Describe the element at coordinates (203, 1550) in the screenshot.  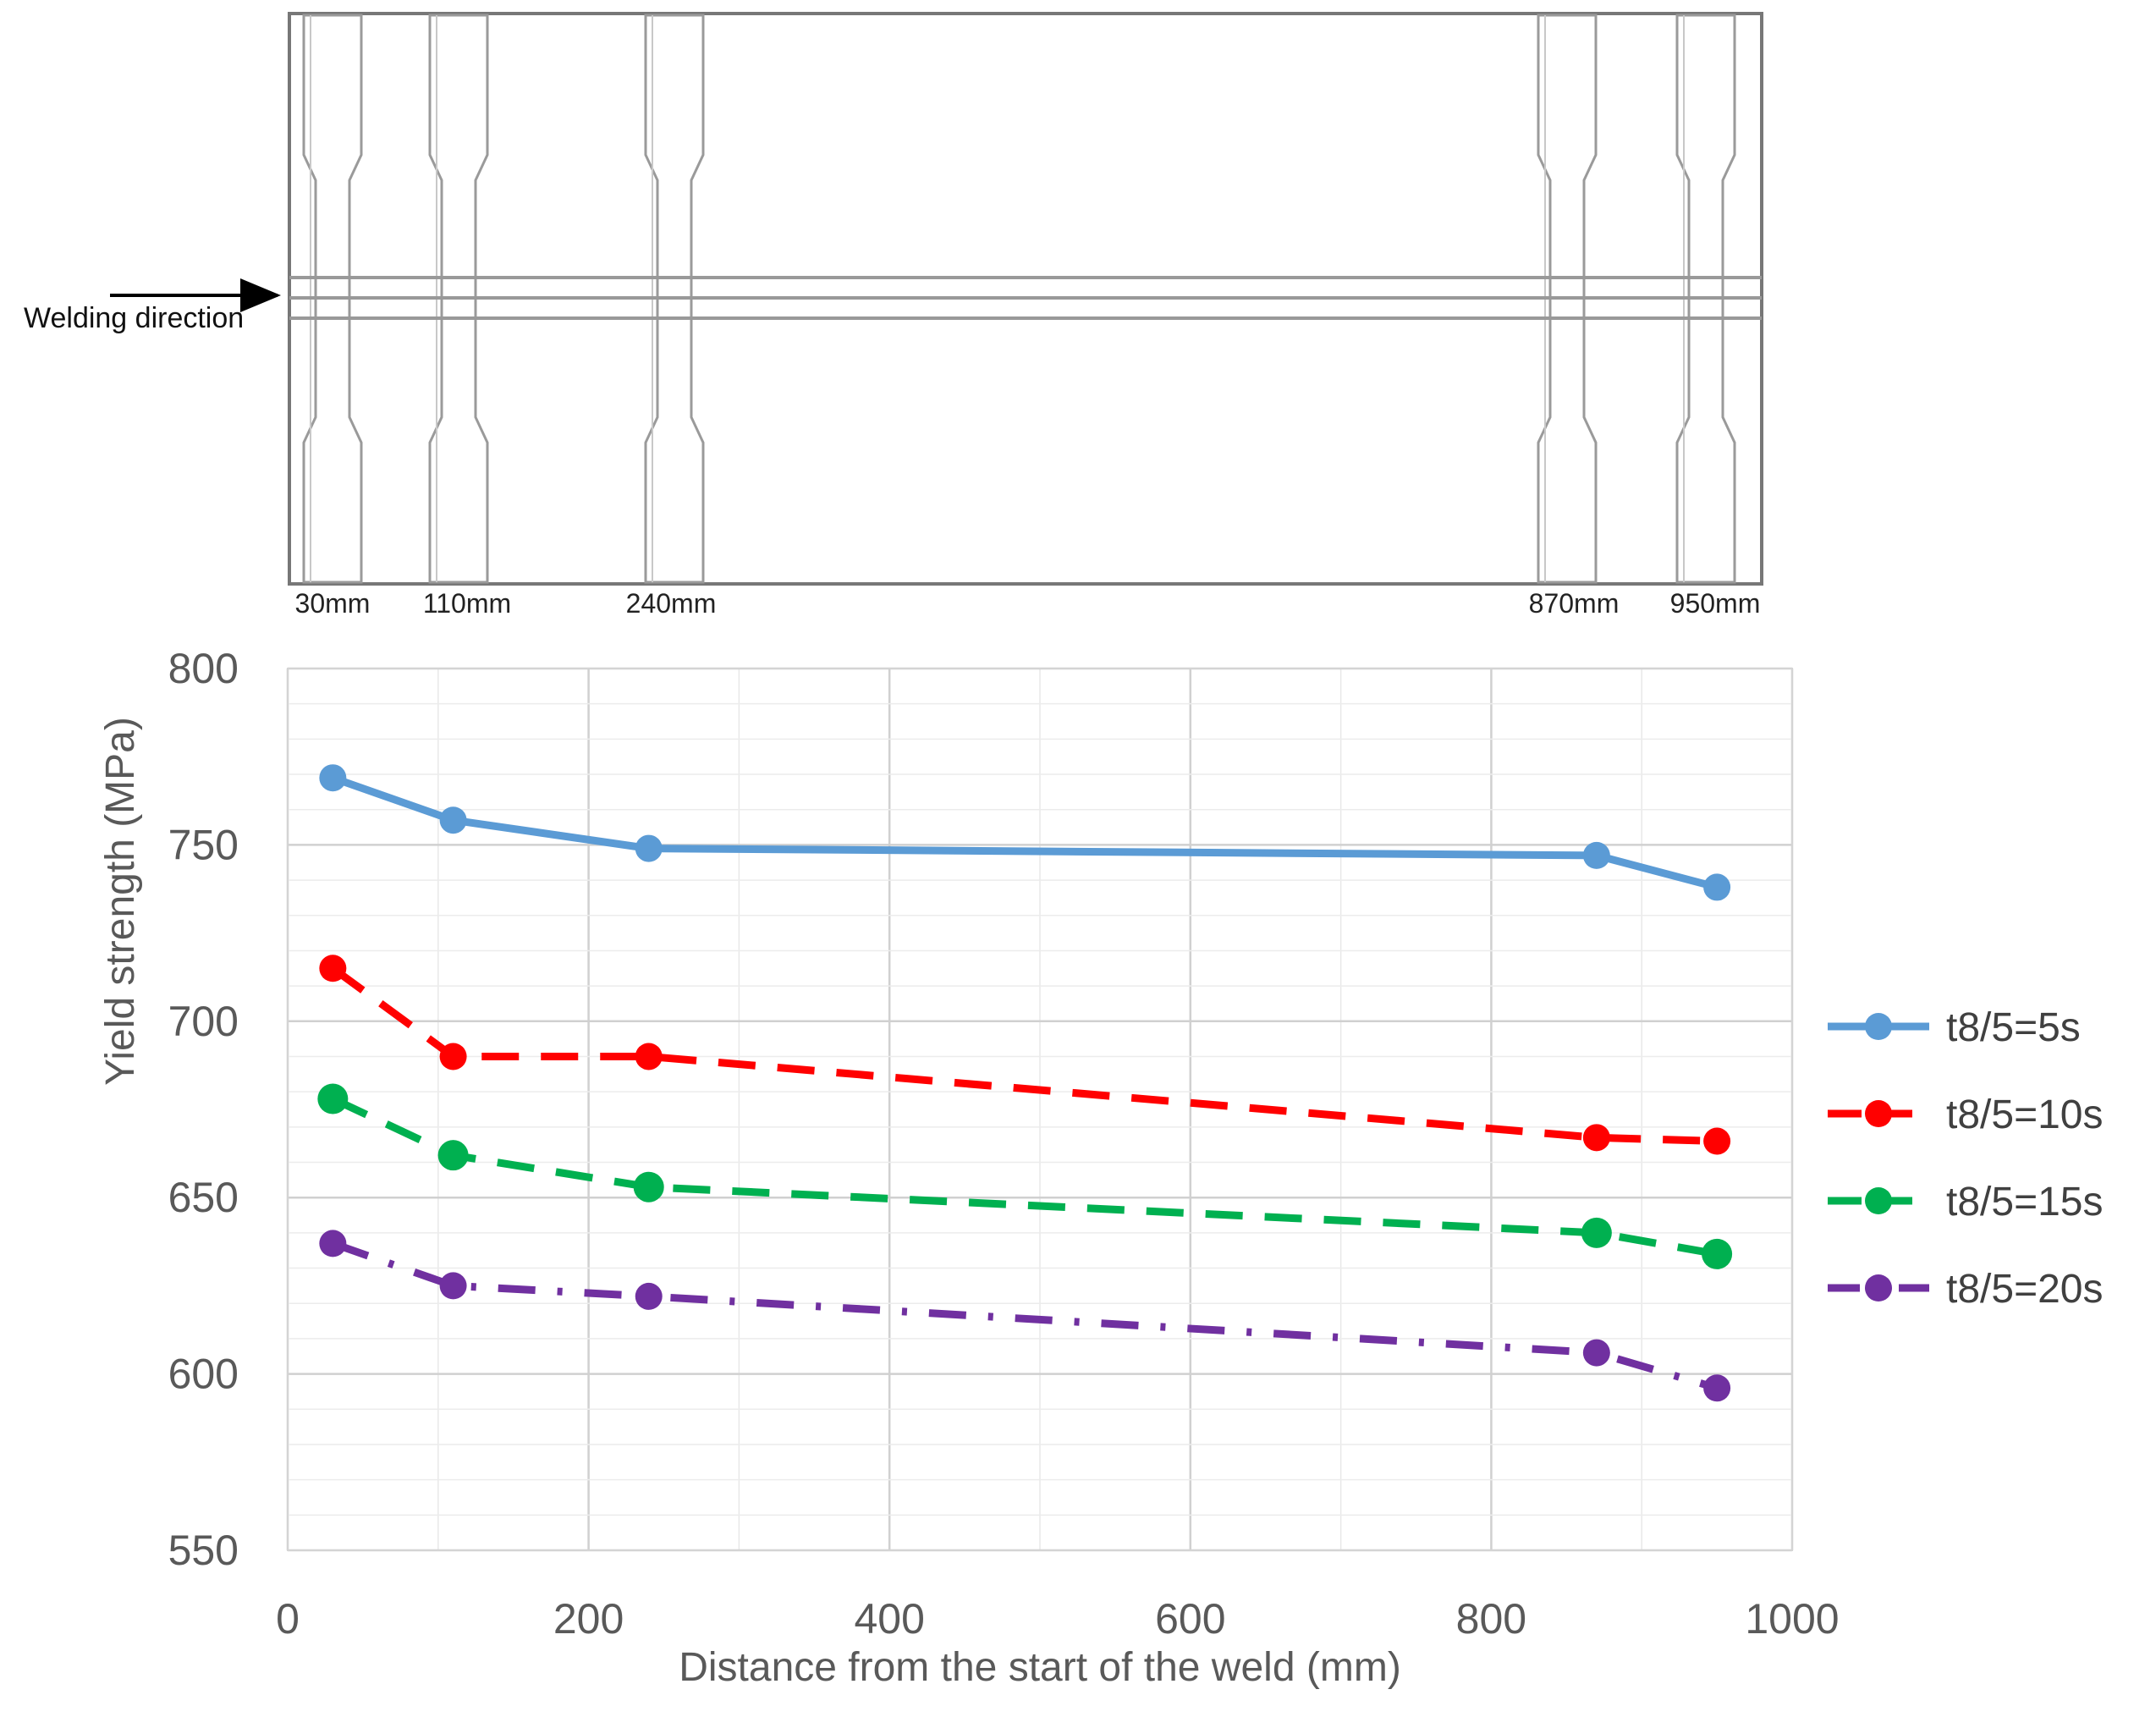
I see `y-tick-label: 550` at that location.